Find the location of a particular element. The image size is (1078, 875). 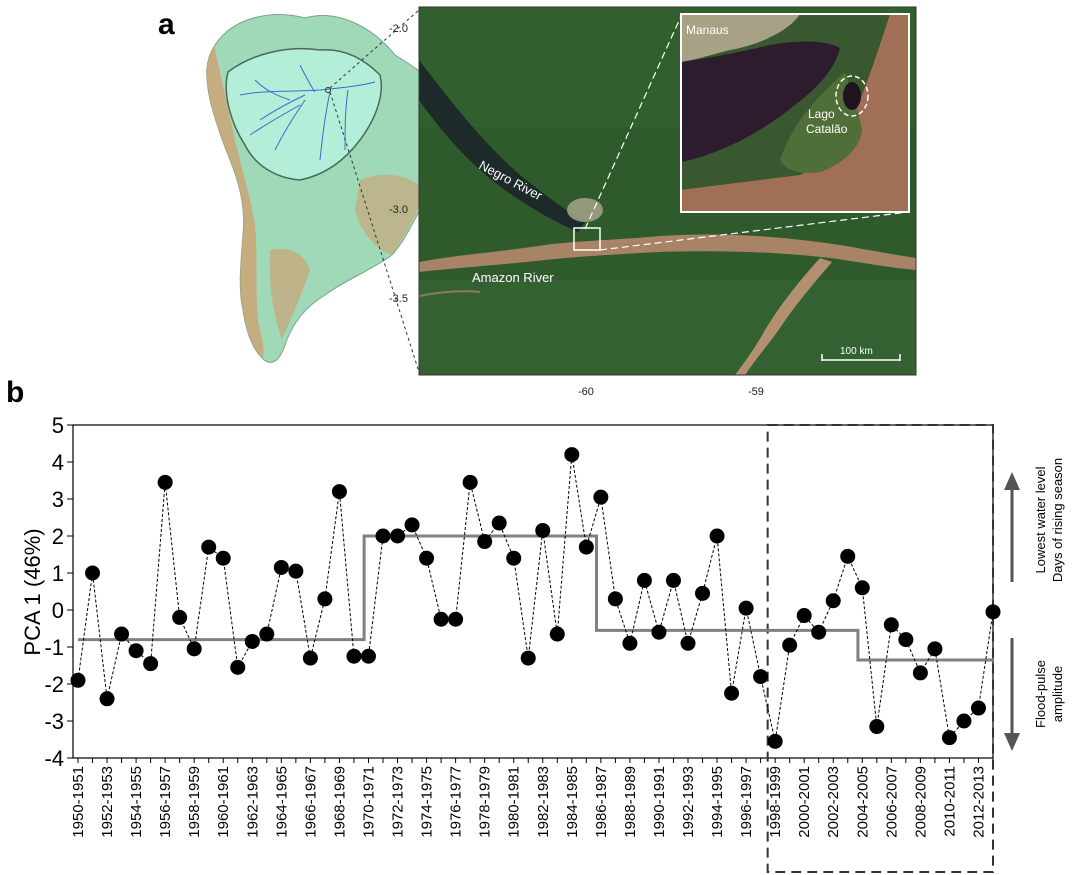

y-tick-label: 2 is located at coordinates (58, 536).